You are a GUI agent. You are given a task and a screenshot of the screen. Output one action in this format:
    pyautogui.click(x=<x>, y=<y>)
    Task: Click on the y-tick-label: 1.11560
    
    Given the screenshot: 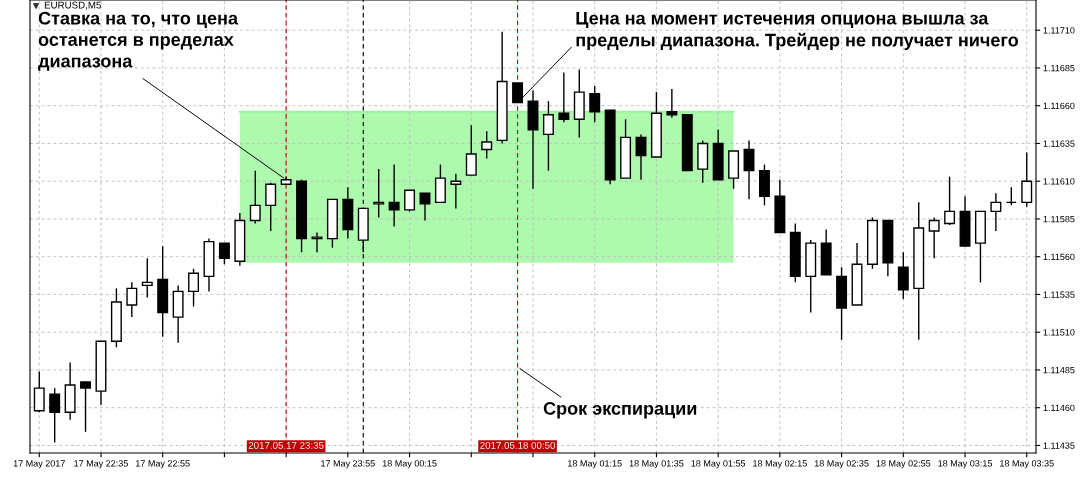 What is the action you would take?
    pyautogui.click(x=1059, y=257)
    